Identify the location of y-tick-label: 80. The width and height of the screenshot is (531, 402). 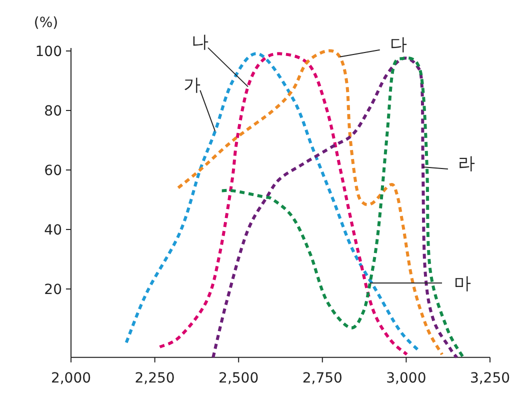
(53, 111).